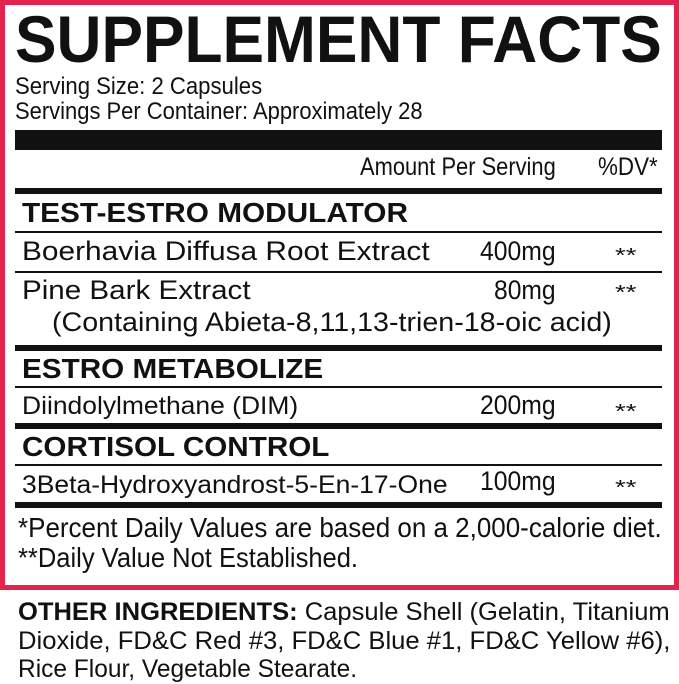  Describe the element at coordinates (158, 612) in the screenshot. I see `other-ingredients-label: OTHER INGREDIENTS:` at that location.